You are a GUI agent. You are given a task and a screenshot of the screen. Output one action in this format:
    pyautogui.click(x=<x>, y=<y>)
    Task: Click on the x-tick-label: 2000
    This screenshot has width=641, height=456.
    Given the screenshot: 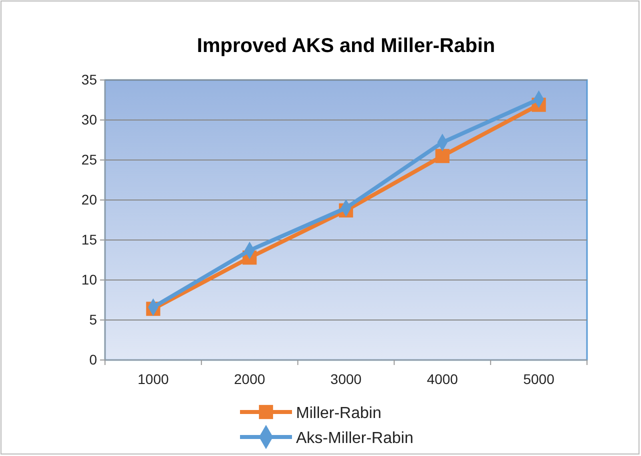 What is the action you would take?
    pyautogui.click(x=250, y=378)
    